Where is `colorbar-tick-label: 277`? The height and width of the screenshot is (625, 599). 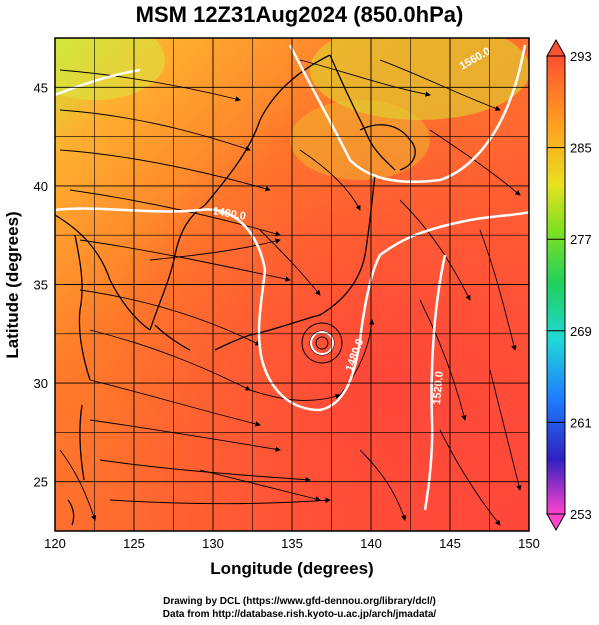
colorbar-tick-label: 277 is located at coordinates (581, 239).